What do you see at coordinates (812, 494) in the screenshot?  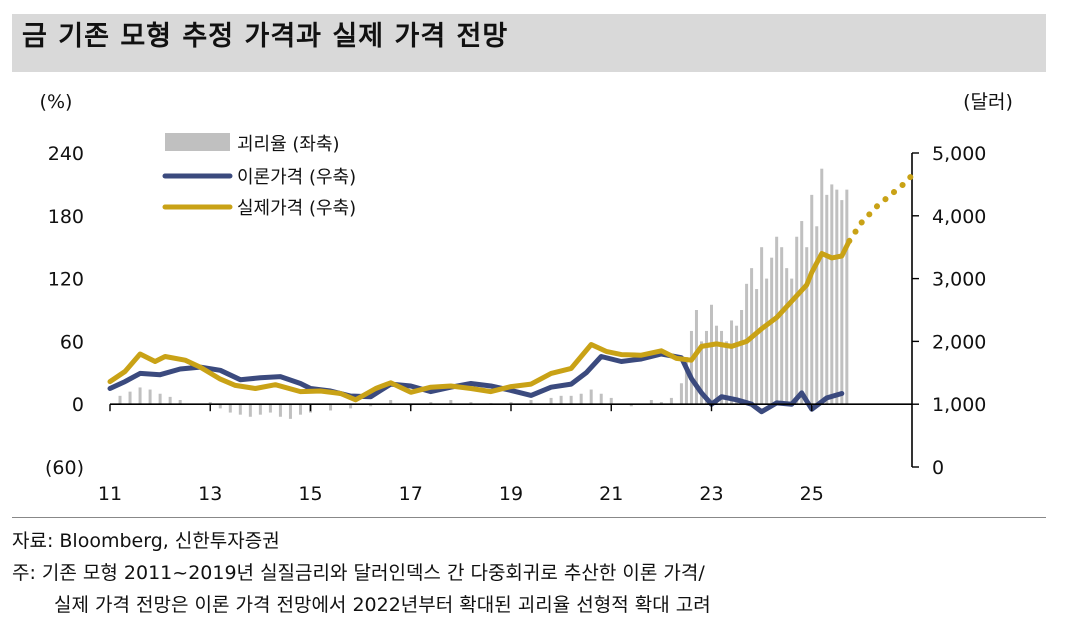 I see `x-axis-tick-label: 25` at bounding box center [812, 494].